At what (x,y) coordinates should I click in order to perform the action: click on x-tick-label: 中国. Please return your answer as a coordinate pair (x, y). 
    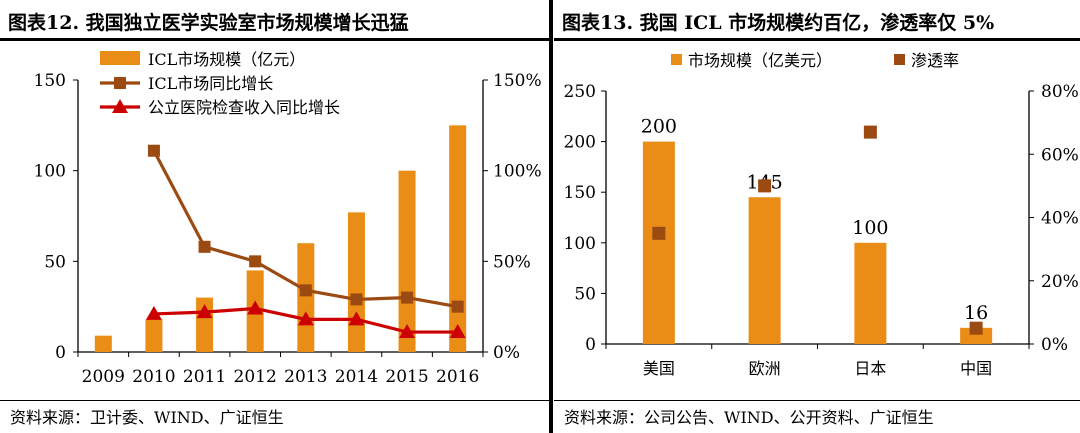
    Looking at the image, I should click on (976, 368).